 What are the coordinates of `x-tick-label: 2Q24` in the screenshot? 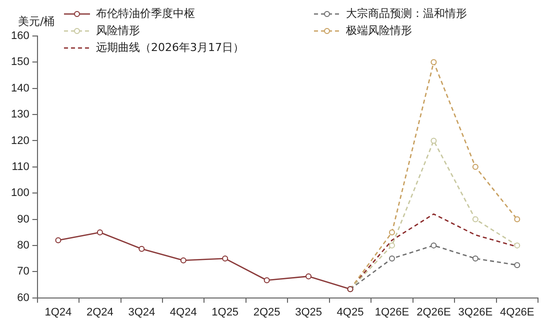 It's located at (100, 312).